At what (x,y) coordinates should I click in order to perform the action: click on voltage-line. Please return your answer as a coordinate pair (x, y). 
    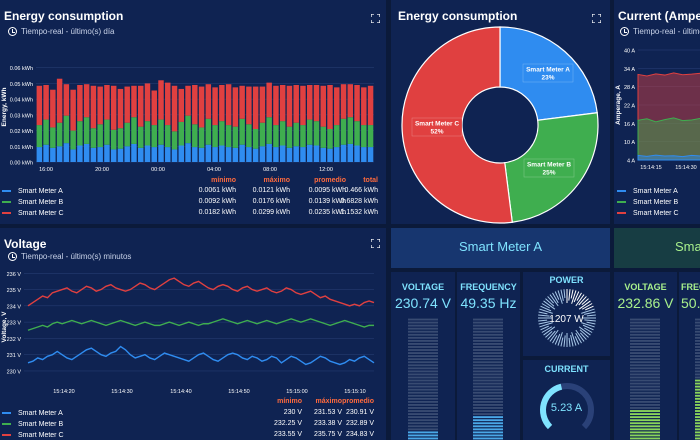
    Looking at the image, I should click on (201, 292).